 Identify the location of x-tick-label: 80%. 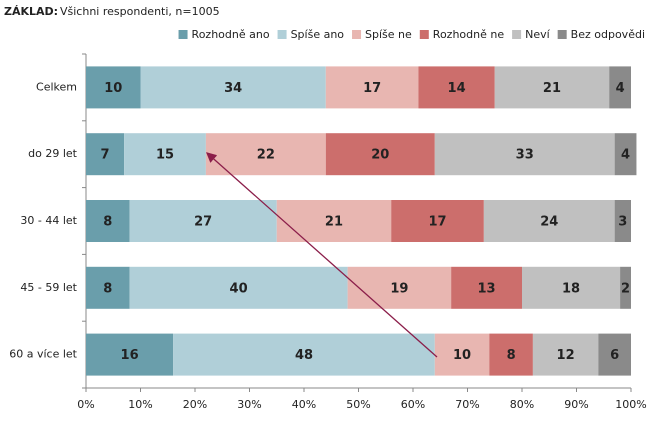
(522, 404).